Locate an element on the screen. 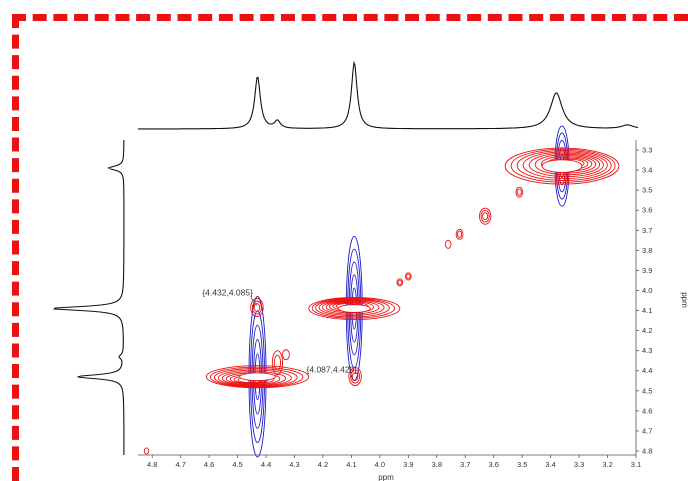 This screenshot has width=688, height=481. peak-annotation: {4.087,4.429} is located at coordinates (332, 370).